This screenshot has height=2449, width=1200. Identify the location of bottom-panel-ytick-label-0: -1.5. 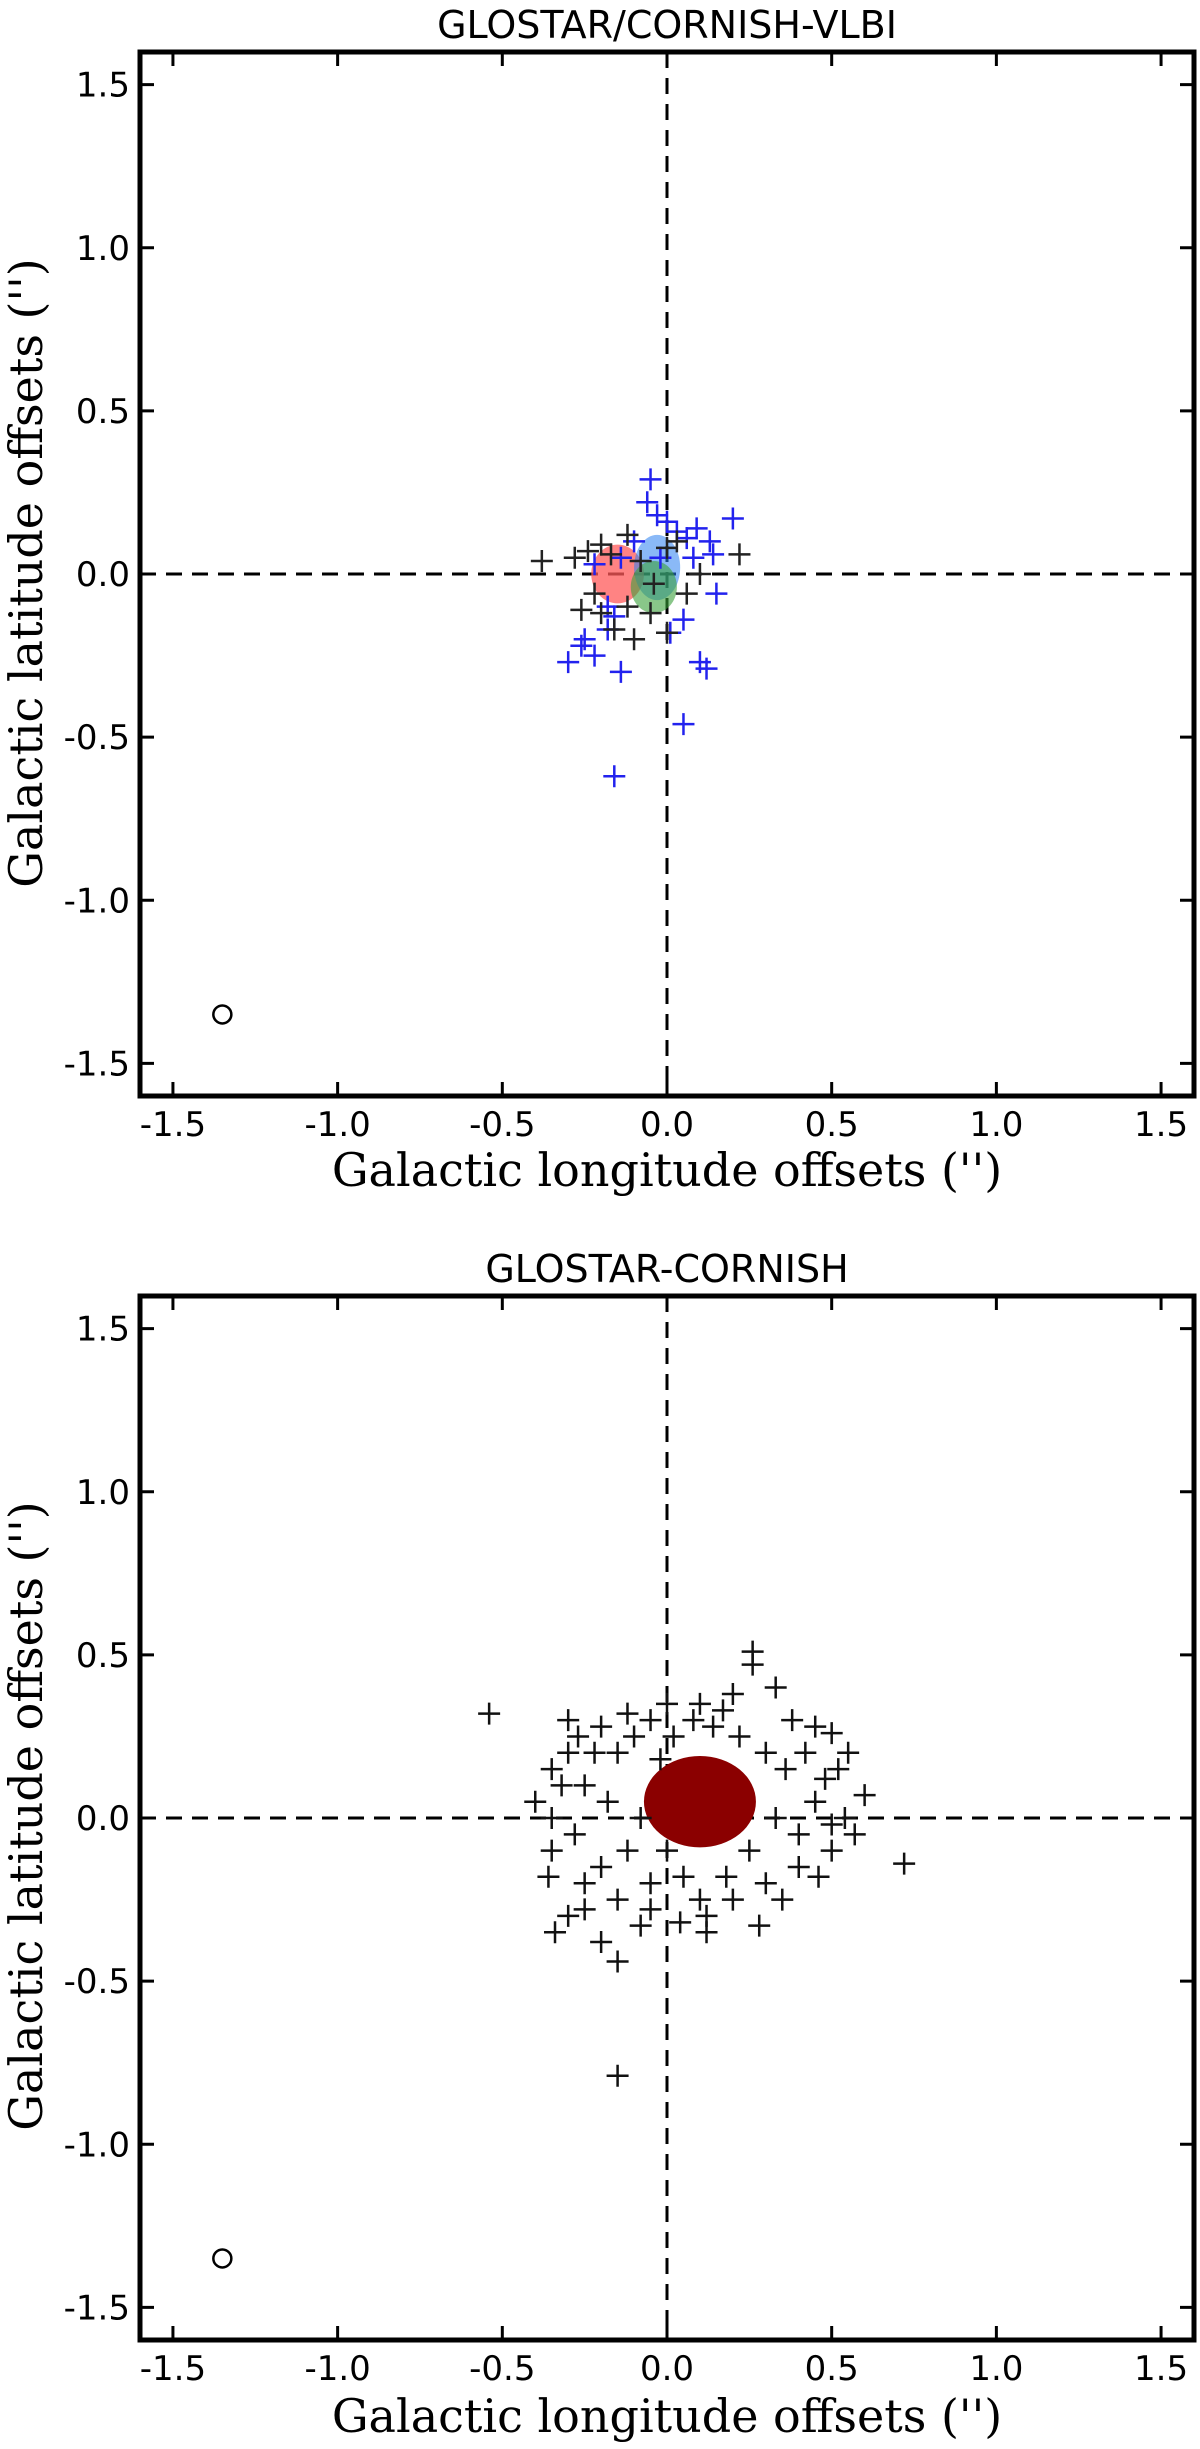
(97, 2308).